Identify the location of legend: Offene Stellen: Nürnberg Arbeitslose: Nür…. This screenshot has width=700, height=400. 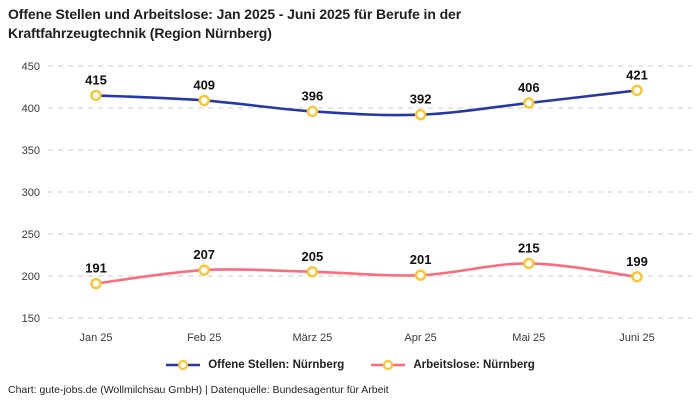
(350, 365).